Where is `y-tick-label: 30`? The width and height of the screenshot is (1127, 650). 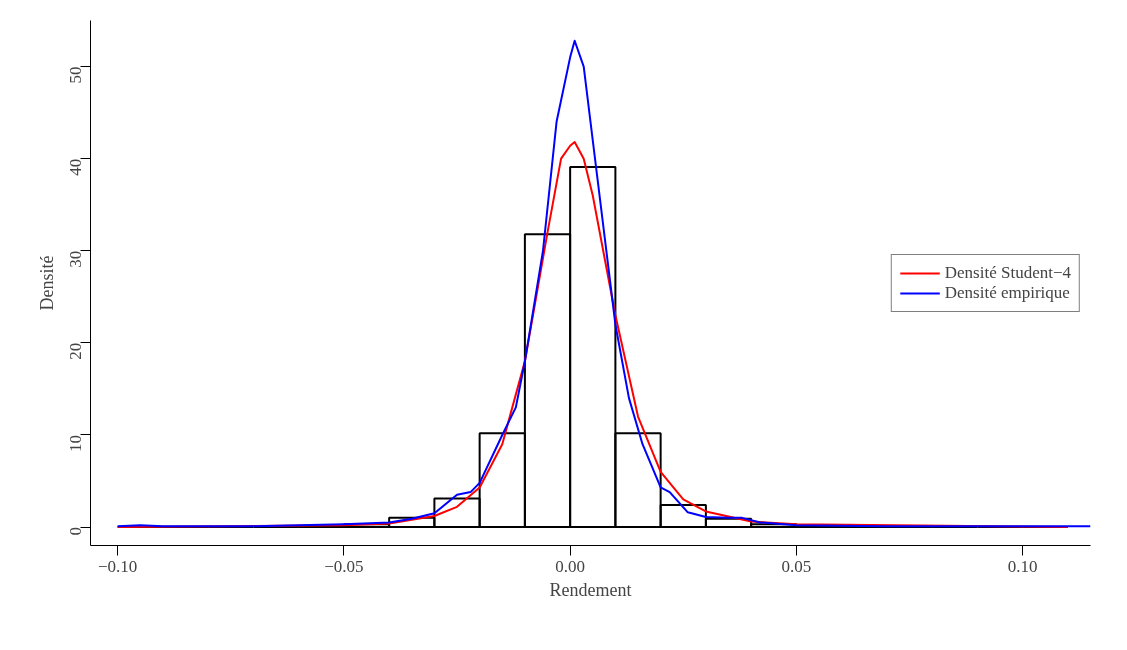
y-tick-label: 30 is located at coordinates (75, 259).